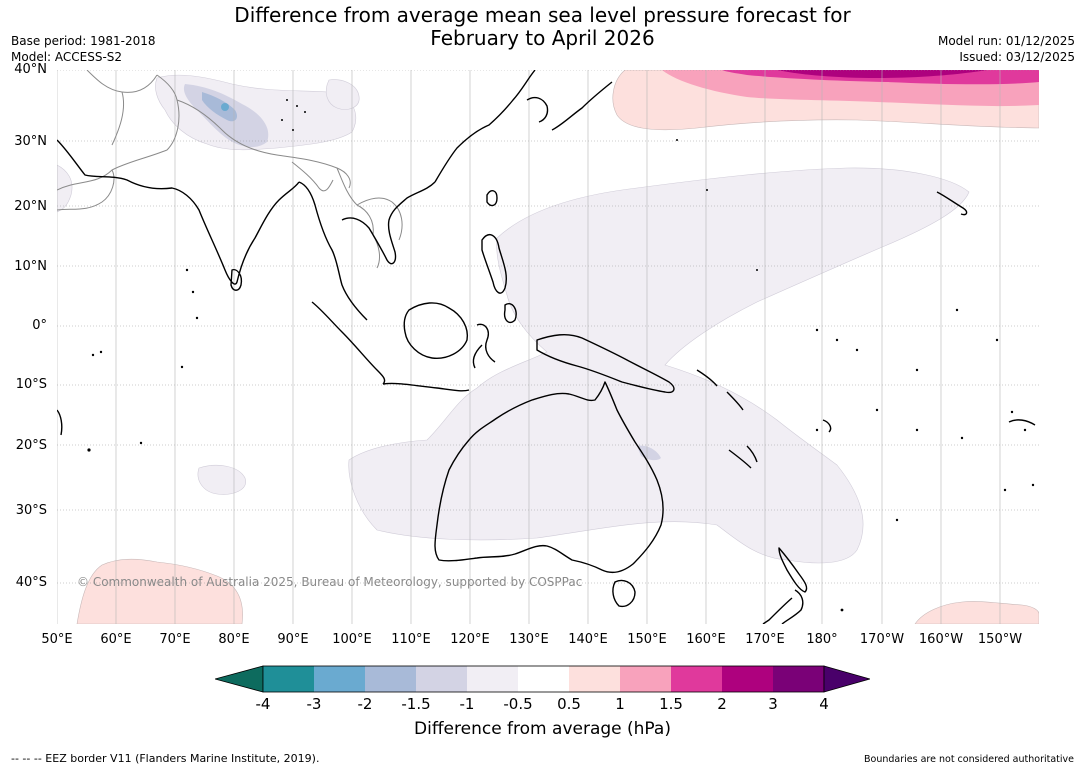 The width and height of the screenshot is (1085, 770). What do you see at coordinates (485, 126) in the screenshot?
I see `coast-china` at bounding box center [485, 126].